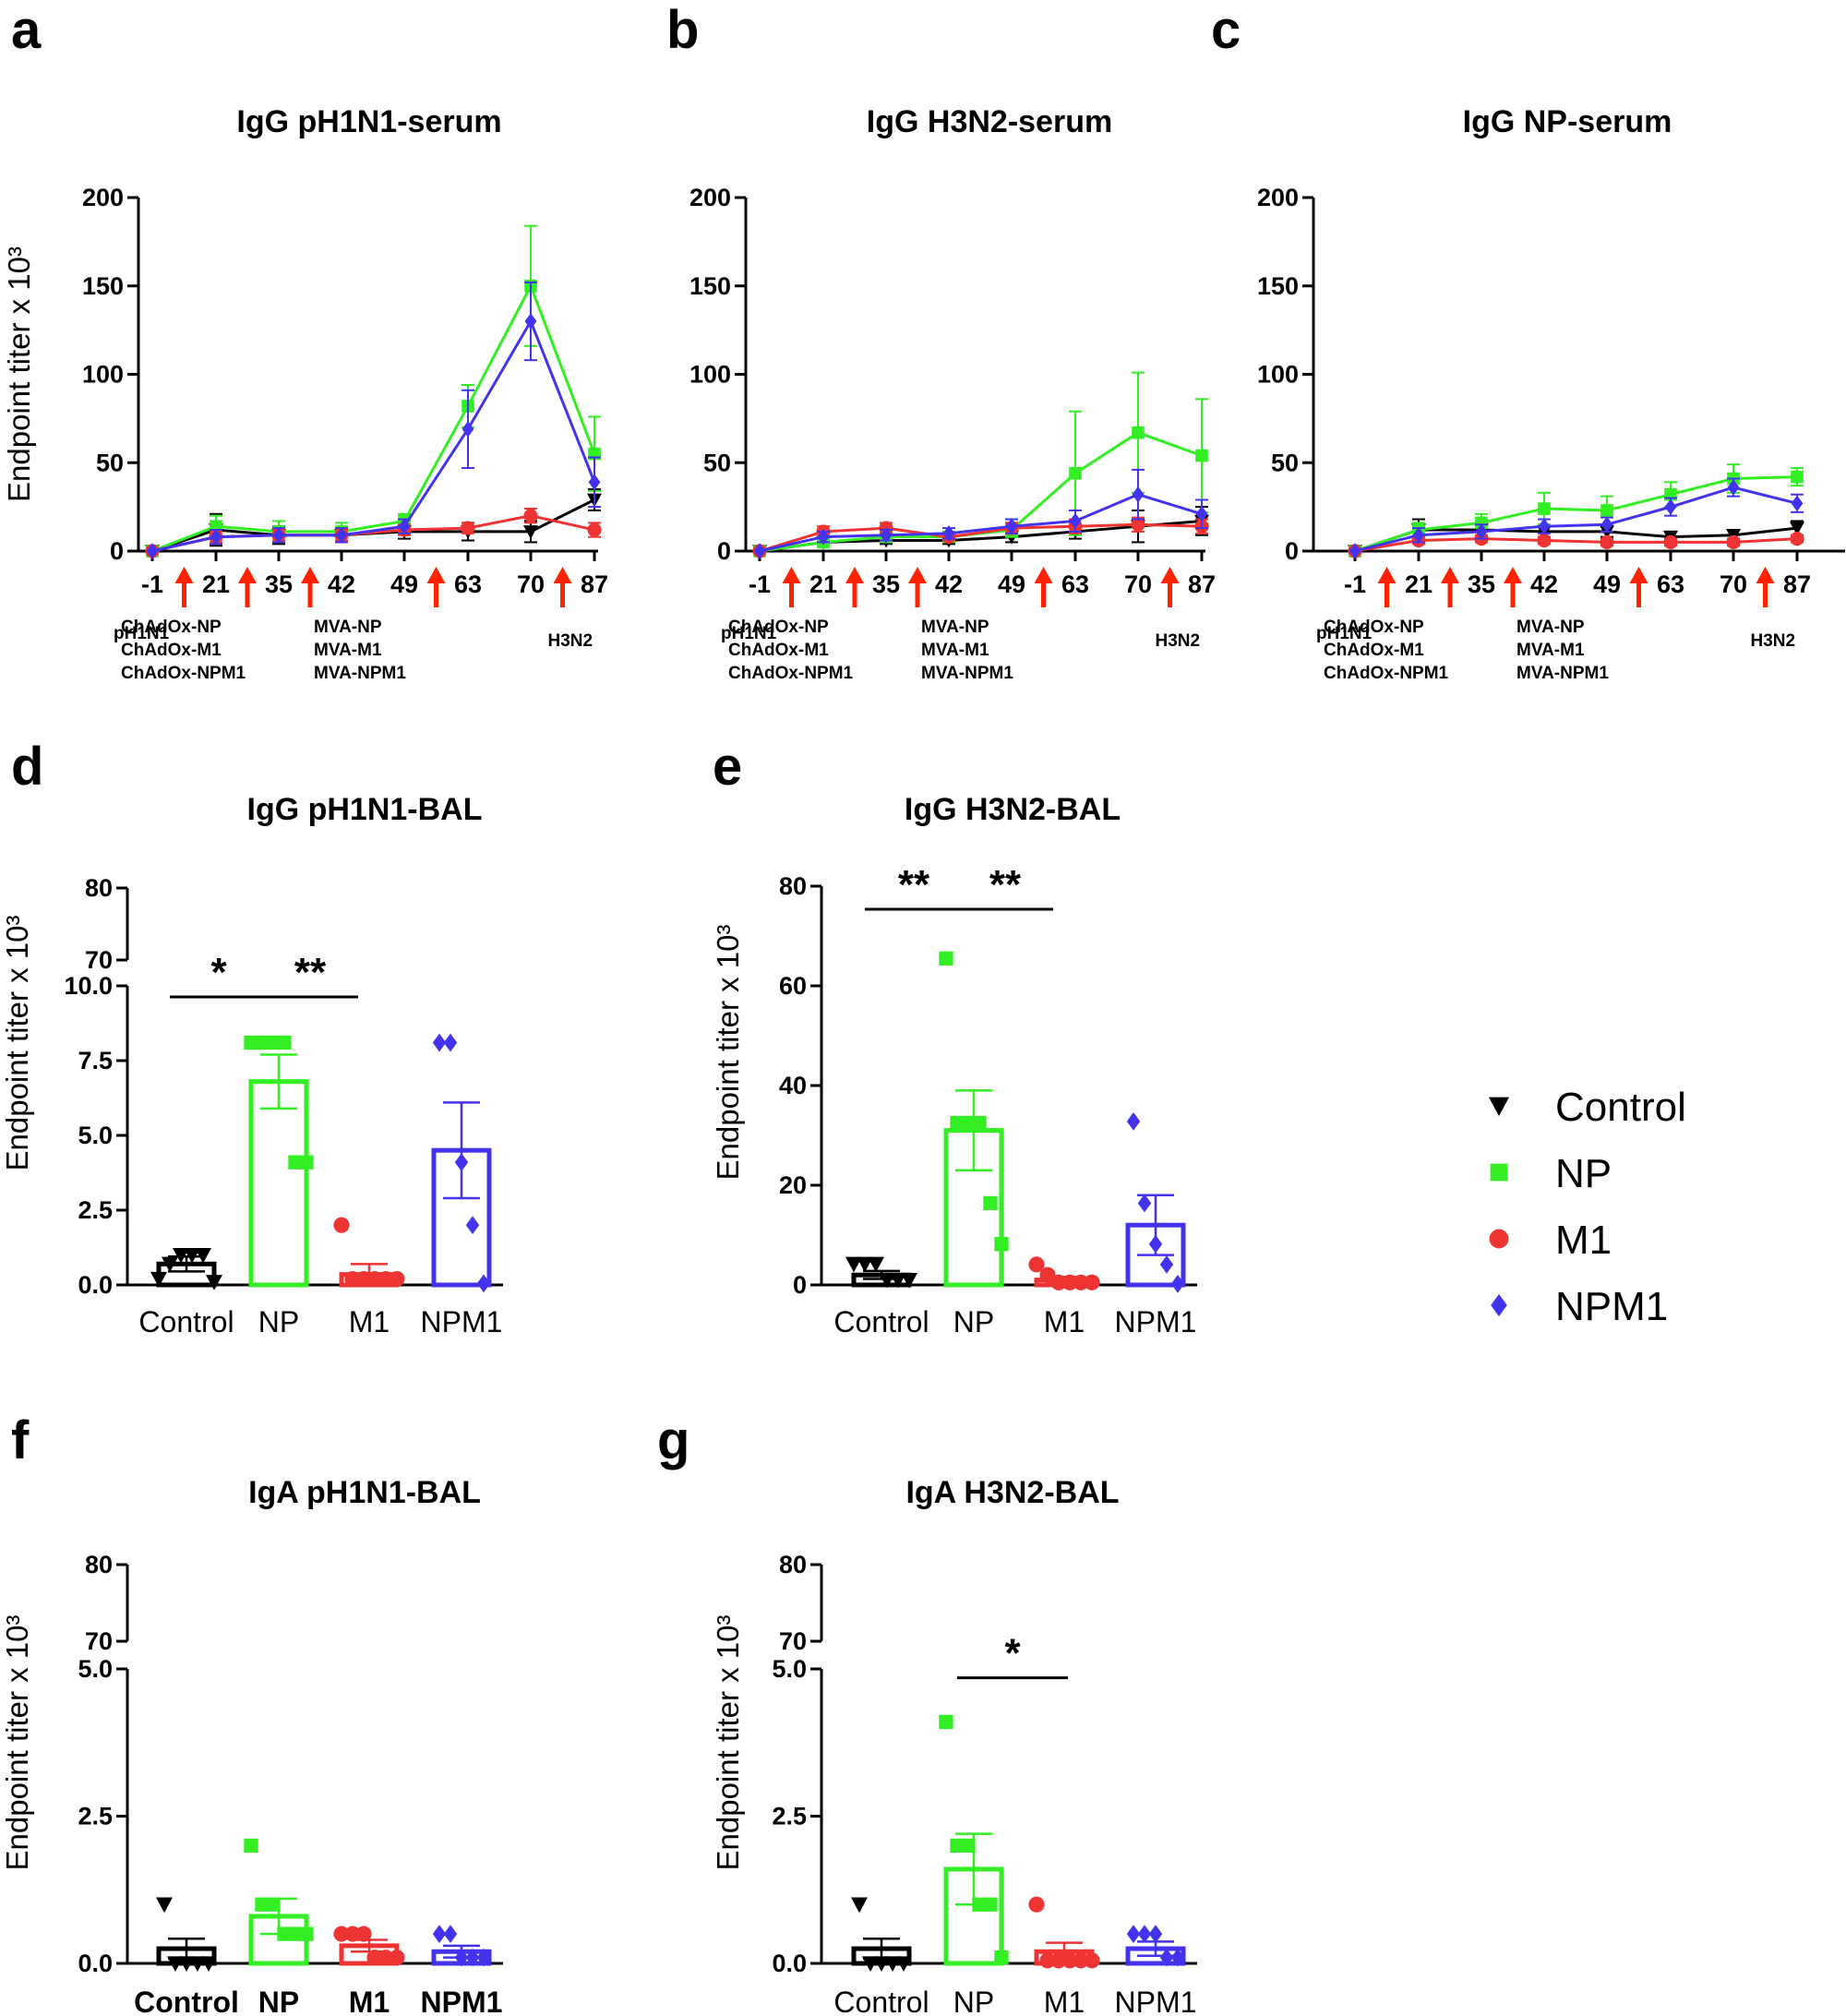 This screenshot has height=2016, width=1846. I want to click on panel-letter: c, so click(1226, 30).